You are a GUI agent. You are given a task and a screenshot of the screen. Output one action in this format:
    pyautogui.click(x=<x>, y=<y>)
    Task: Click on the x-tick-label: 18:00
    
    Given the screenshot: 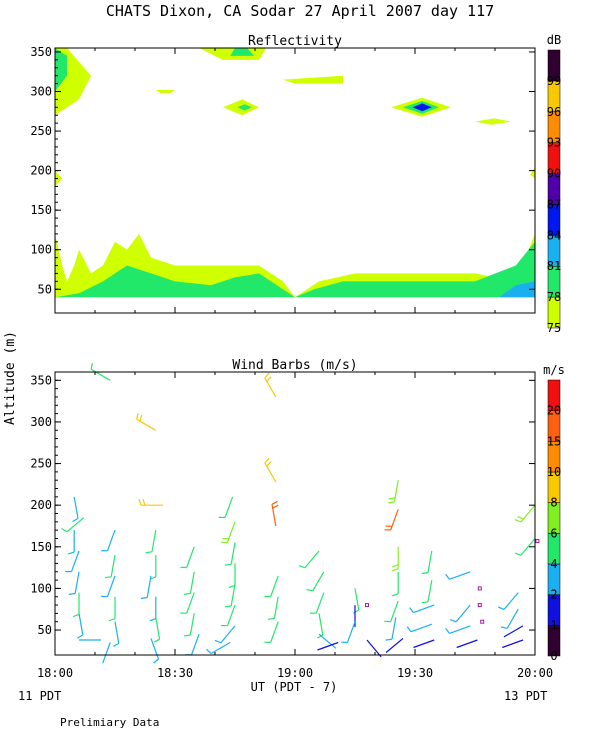 What is the action you would take?
    pyautogui.click(x=55, y=673)
    